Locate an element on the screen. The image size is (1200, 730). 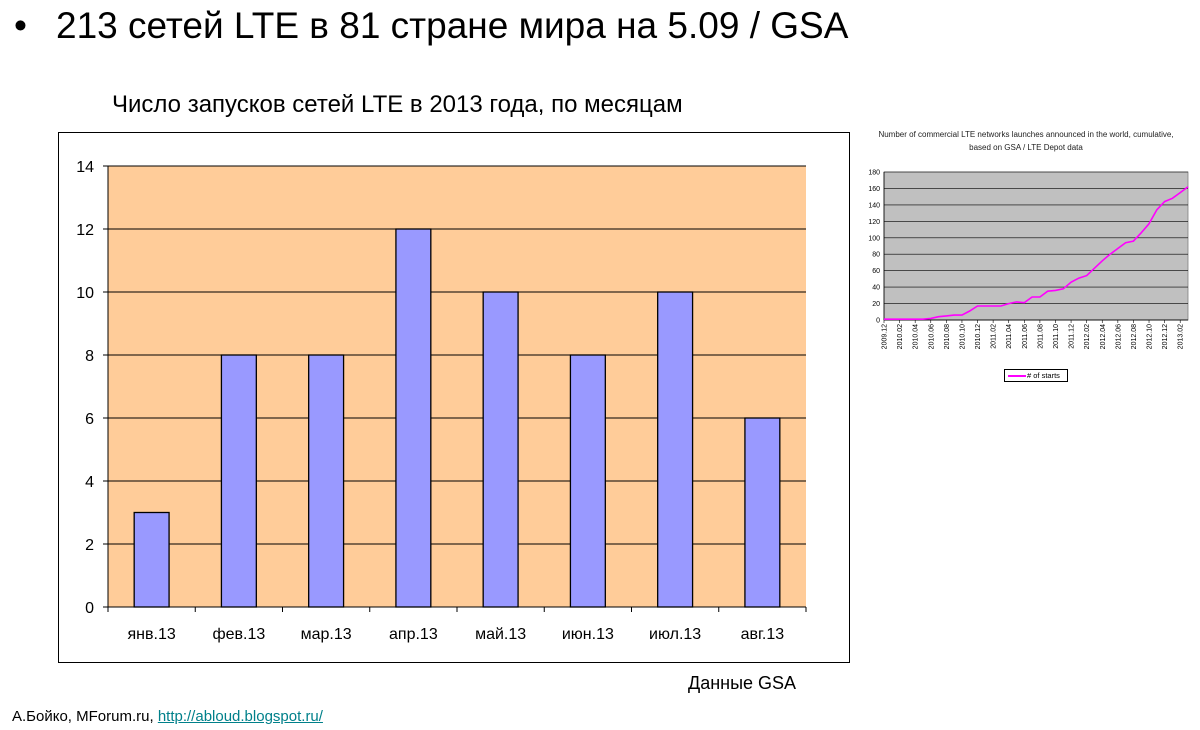
blog-link: http://abloud.blogspot.ru/ is located at coordinates (240, 716).